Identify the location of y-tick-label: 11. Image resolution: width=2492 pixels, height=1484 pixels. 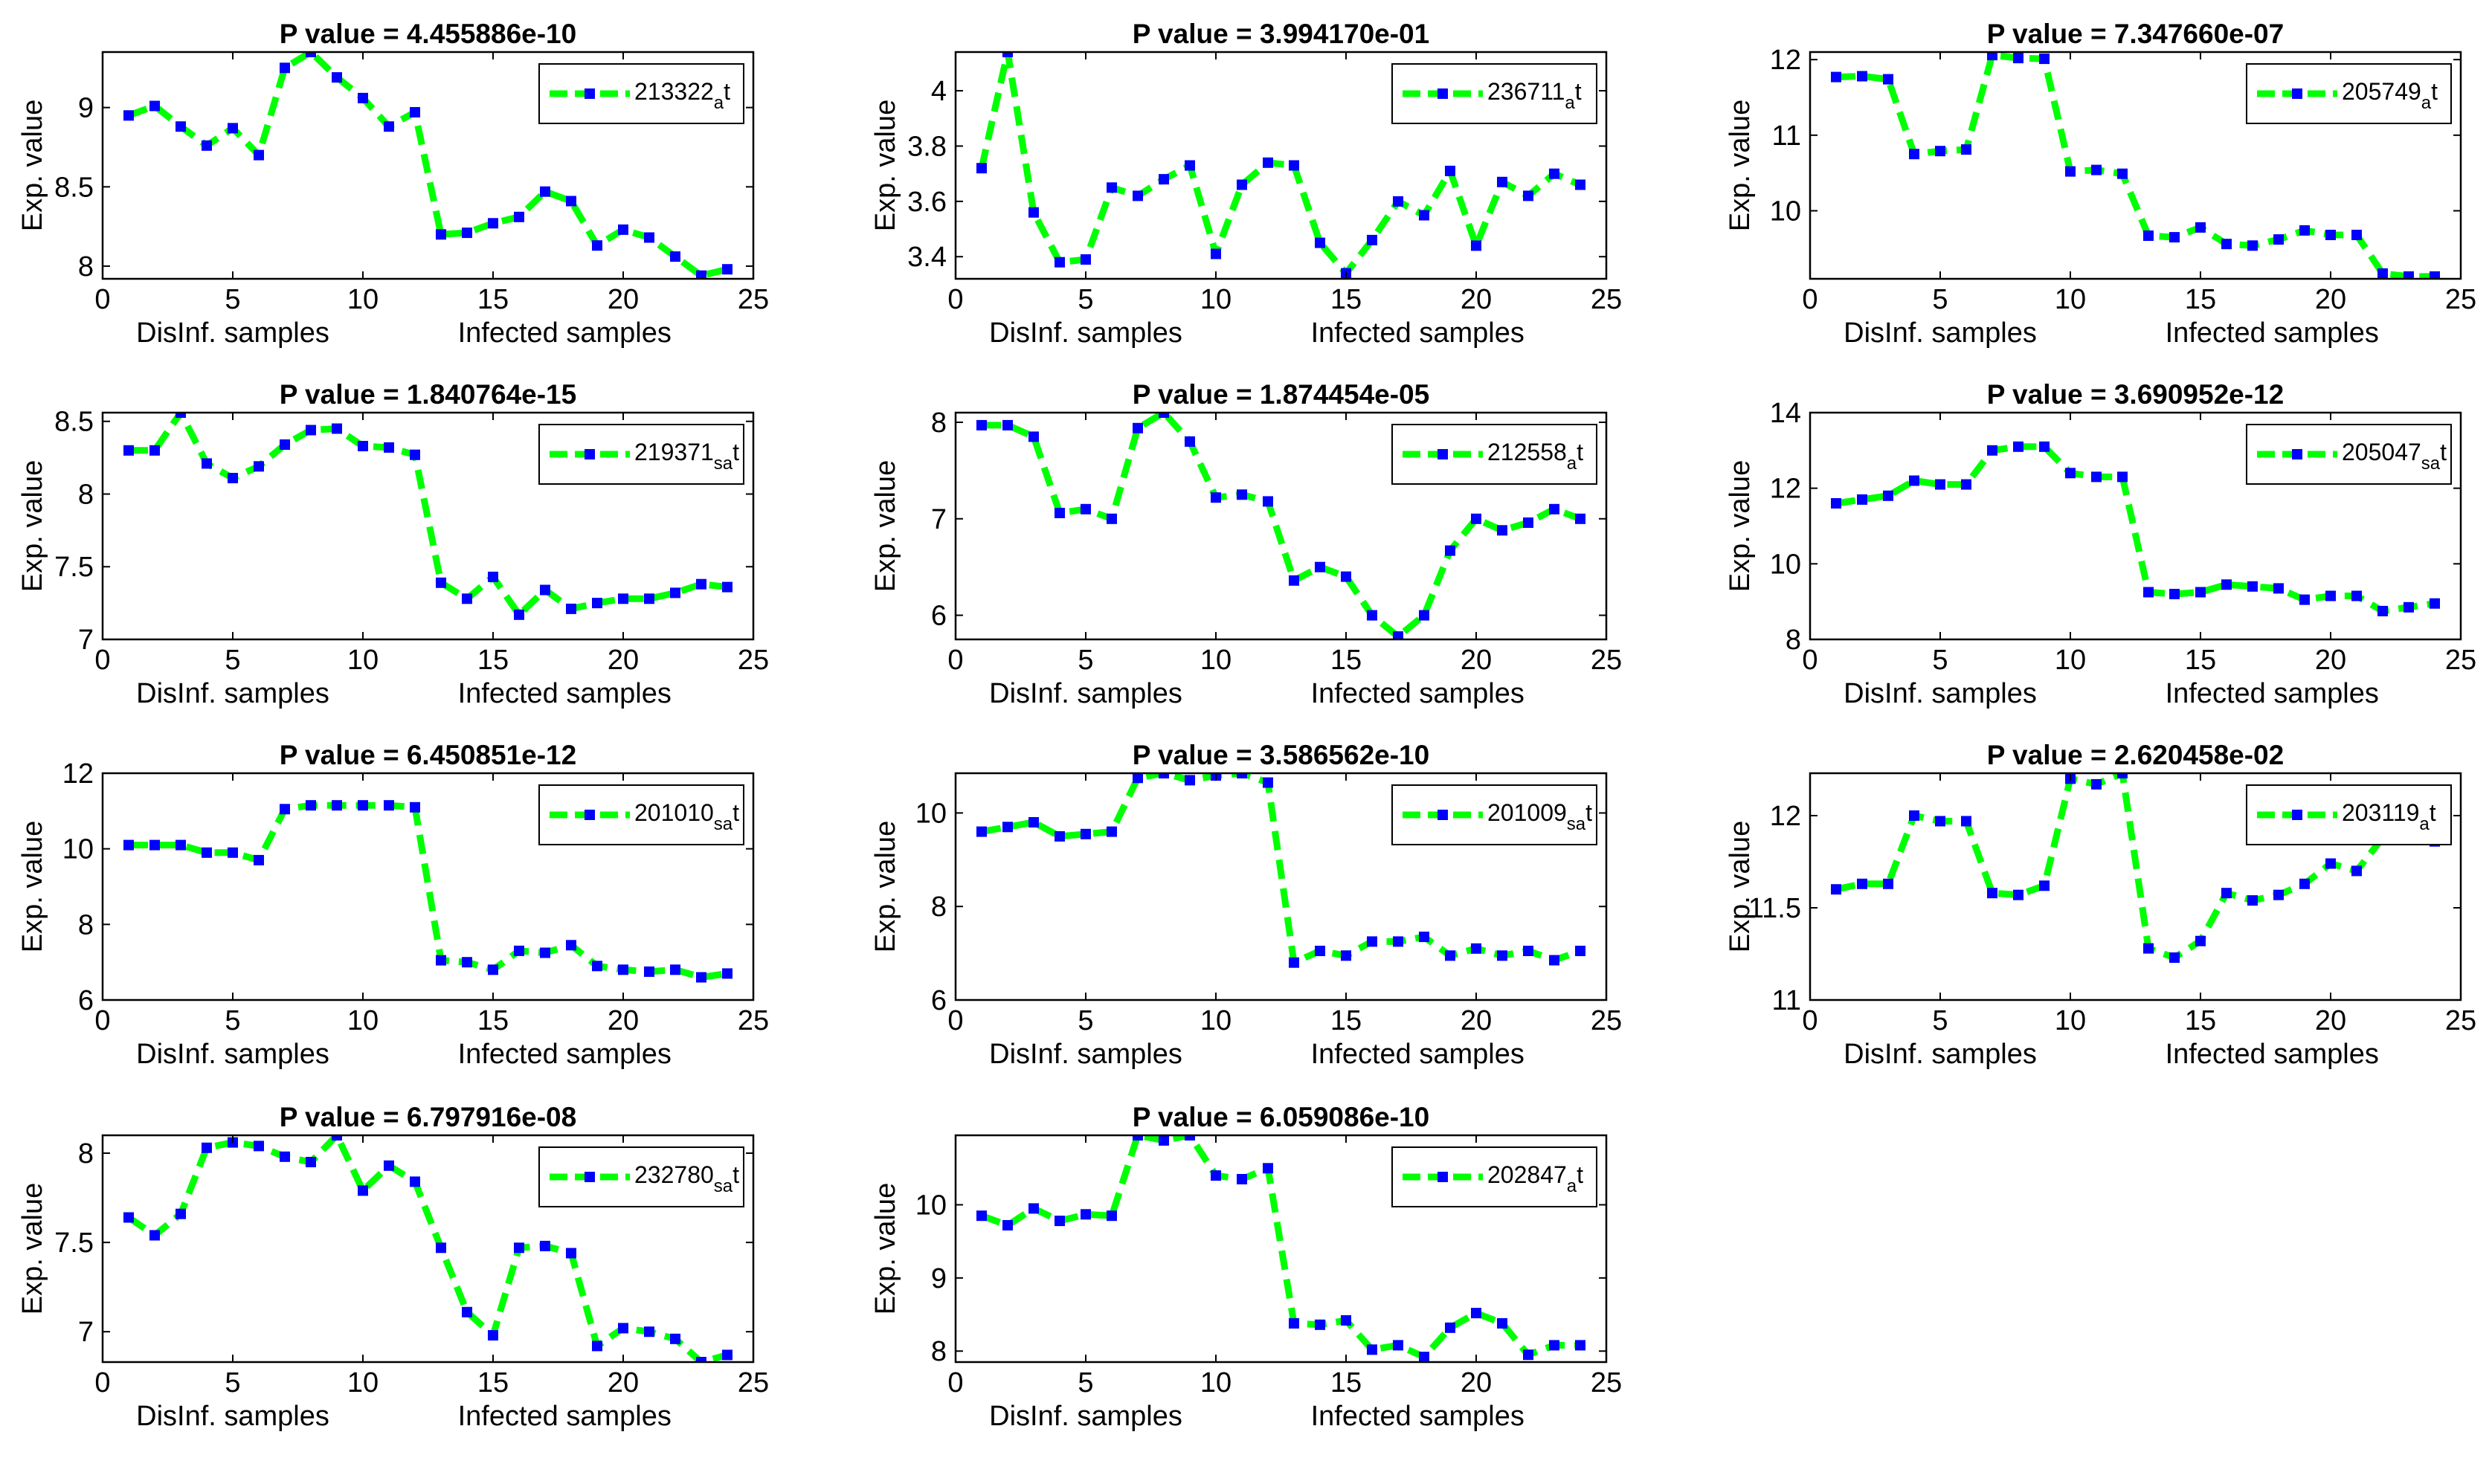
(1786, 136).